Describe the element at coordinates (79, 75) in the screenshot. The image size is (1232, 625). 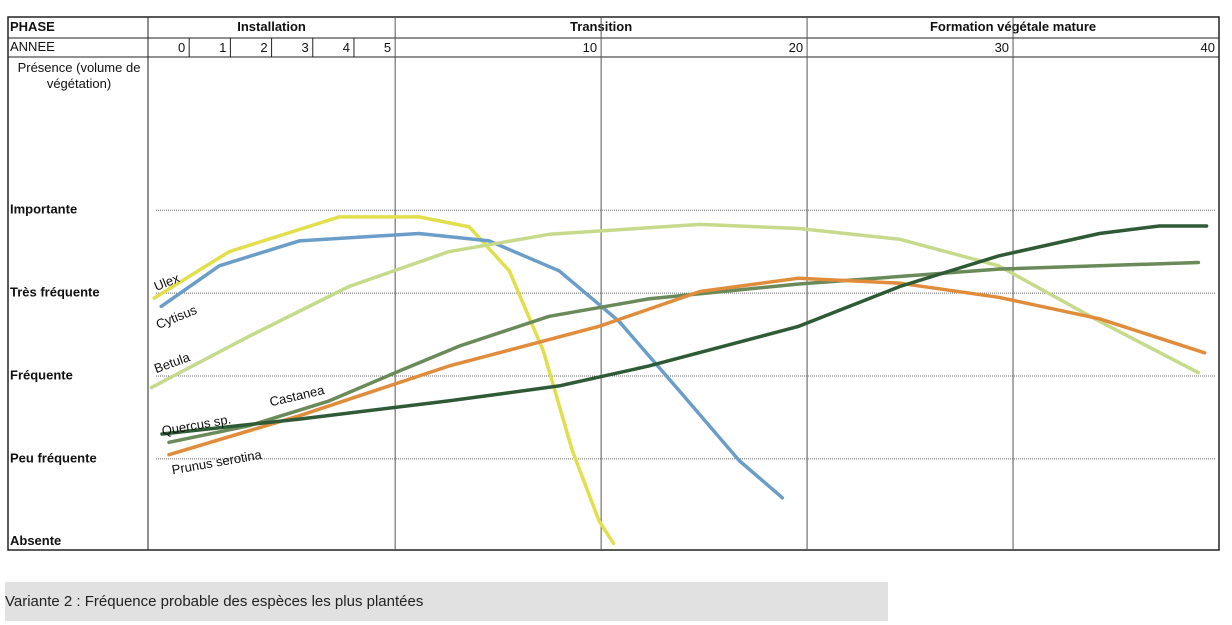
I see `y-axis-title: Présence (volume de végétation)` at that location.